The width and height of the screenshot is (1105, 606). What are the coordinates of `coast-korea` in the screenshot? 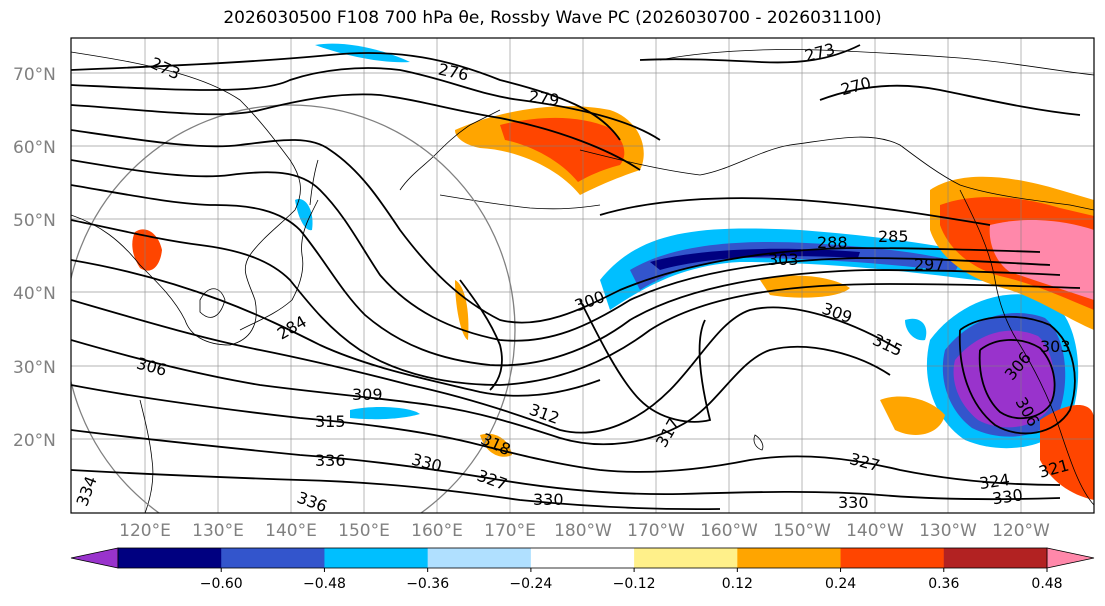 It's located at (212, 303).